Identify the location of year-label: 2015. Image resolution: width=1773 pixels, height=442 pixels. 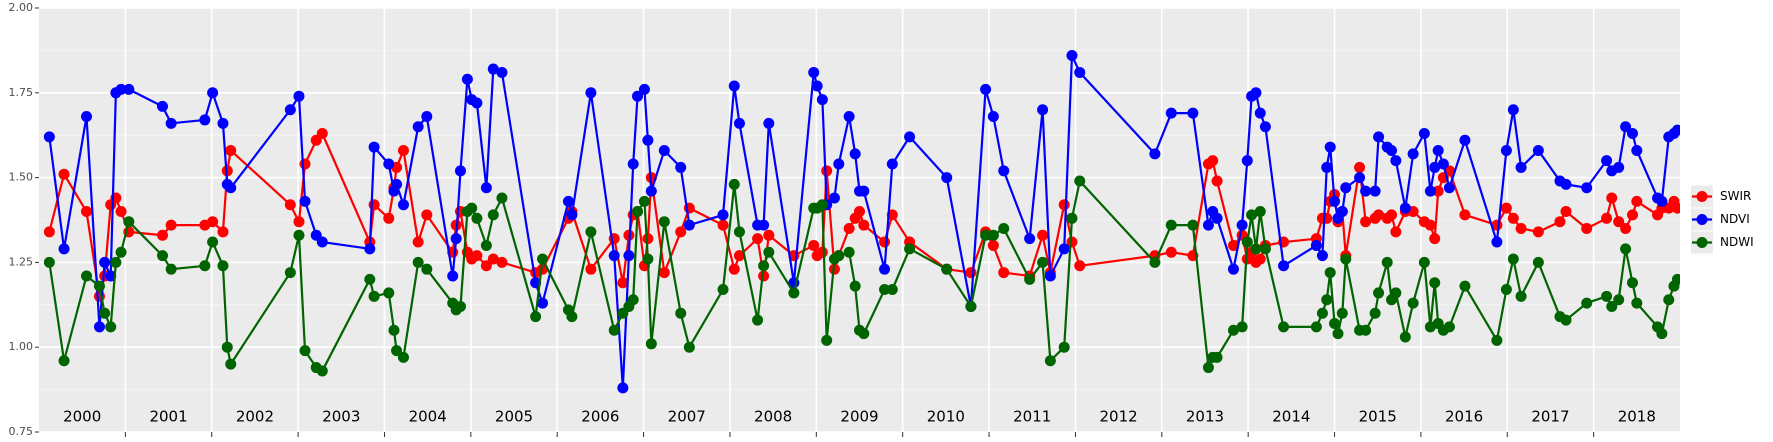
(1378, 417).